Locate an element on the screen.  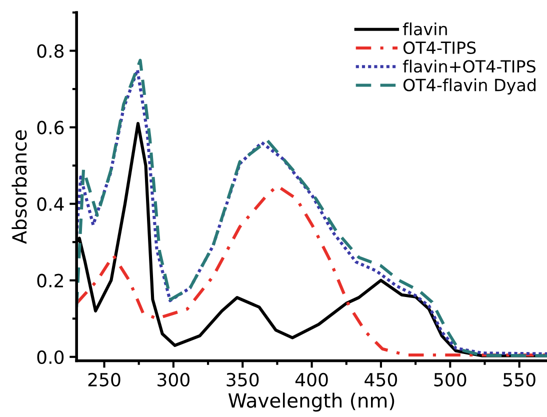
y-tick-label: 0.6 is located at coordinates (50, 127).